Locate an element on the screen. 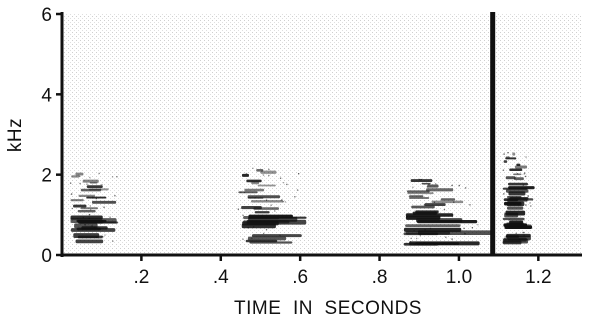 Image resolution: width=597 pixels, height=325 pixels. x-axis-title: TIME IN SECONDS is located at coordinates (328, 308).